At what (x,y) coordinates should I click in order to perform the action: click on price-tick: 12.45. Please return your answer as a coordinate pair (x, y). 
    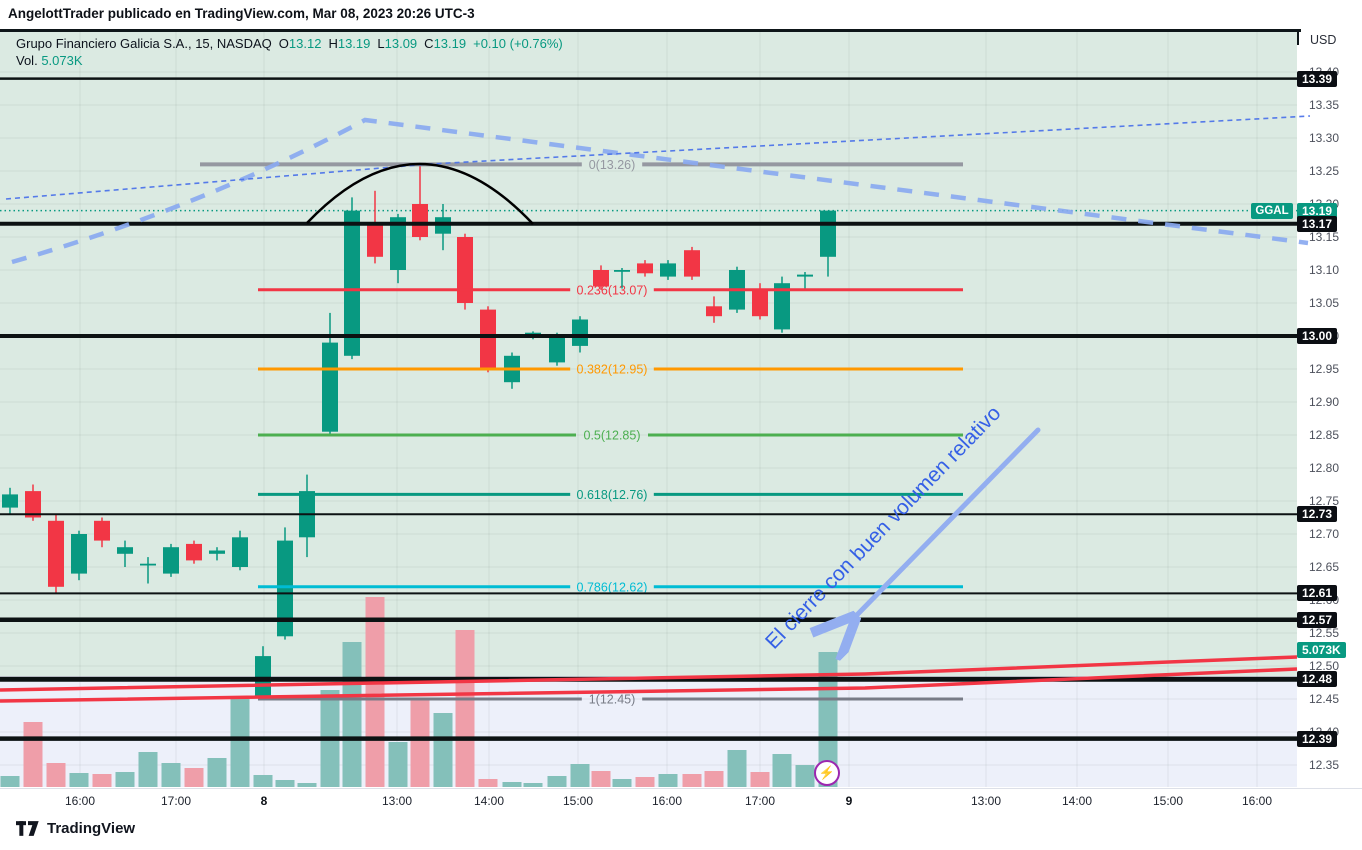
    Looking at the image, I should click on (1324, 699).